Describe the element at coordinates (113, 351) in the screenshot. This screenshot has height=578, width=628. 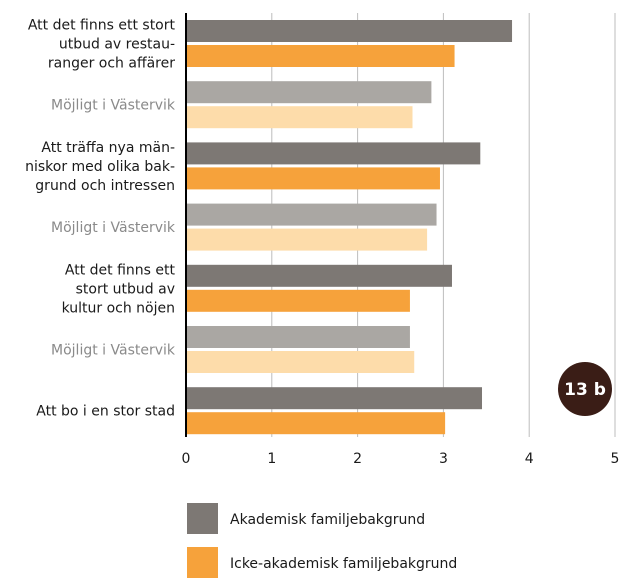
I see `category-label-5-0: Möjligt i Västervik` at that location.